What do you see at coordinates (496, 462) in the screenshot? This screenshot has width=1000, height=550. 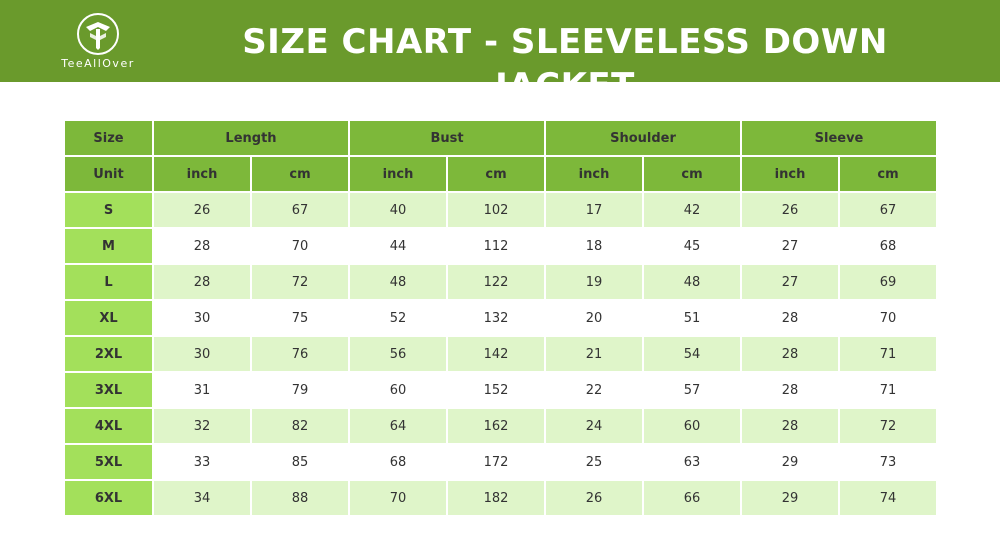 I see `measurement-cell: 172` at bounding box center [496, 462].